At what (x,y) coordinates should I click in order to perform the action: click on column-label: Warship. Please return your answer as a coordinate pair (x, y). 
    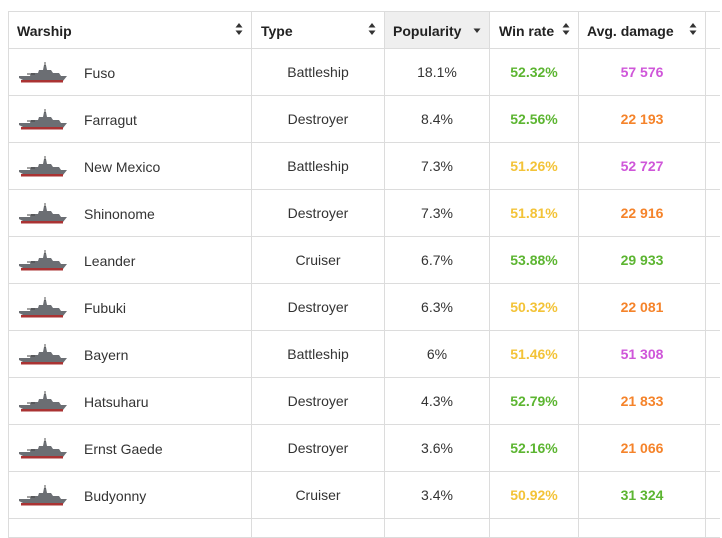
    Looking at the image, I should click on (44, 31).